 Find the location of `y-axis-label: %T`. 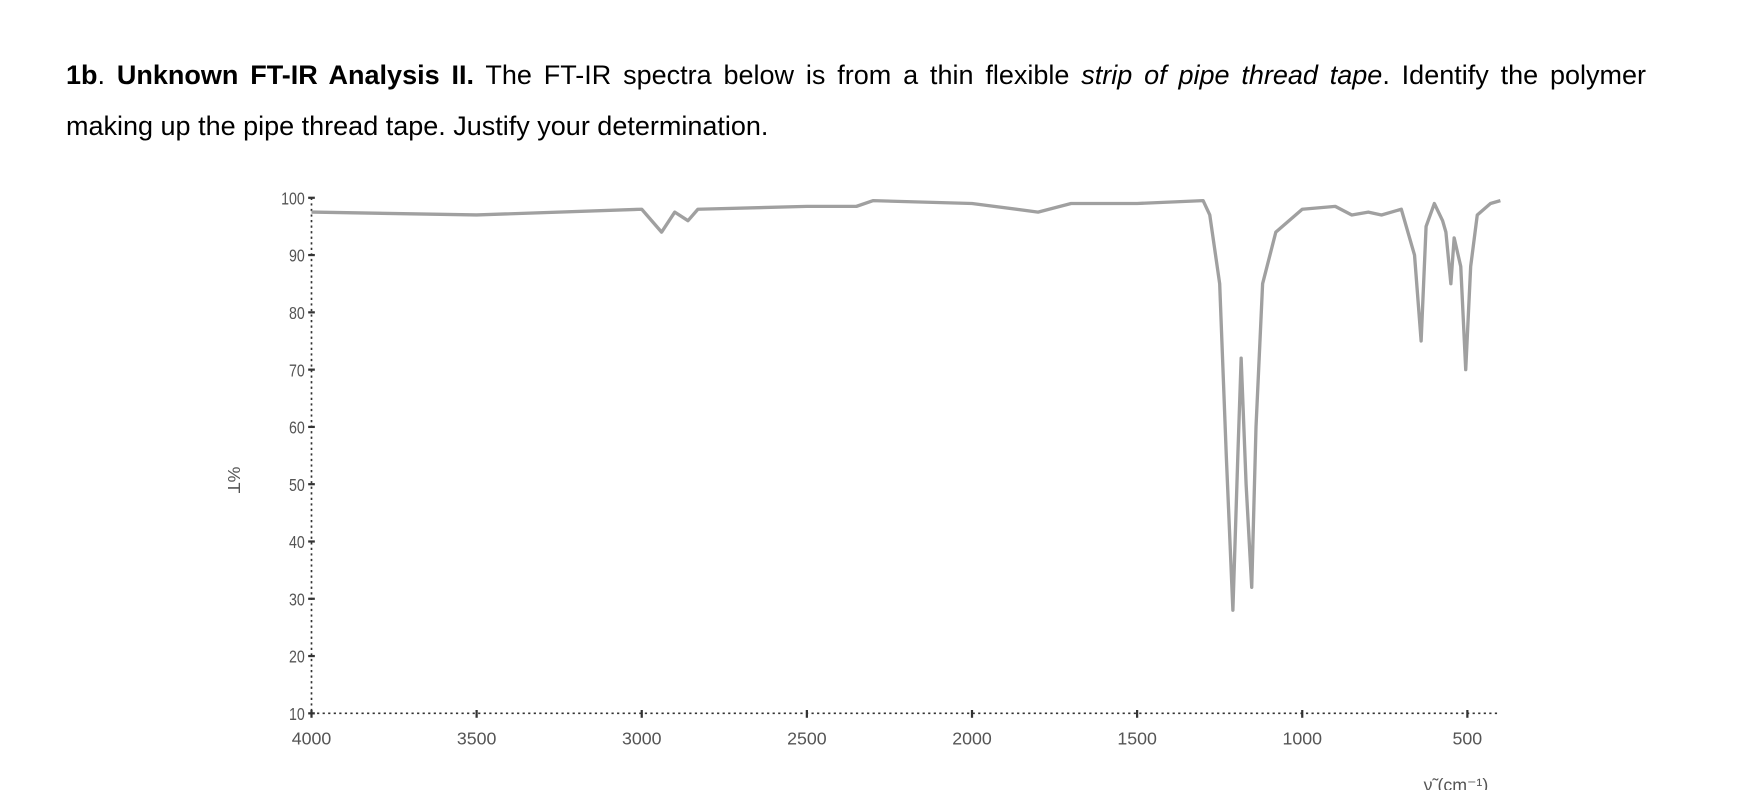

y-axis-label: %T is located at coordinates (234, 480).